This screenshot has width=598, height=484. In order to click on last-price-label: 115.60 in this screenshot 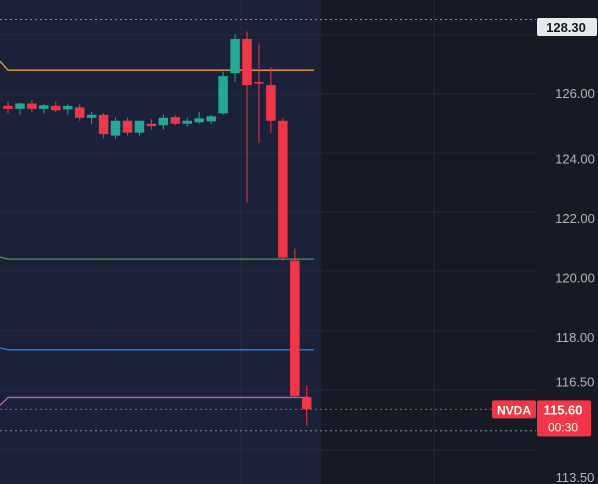, I will do `click(562, 409)`.